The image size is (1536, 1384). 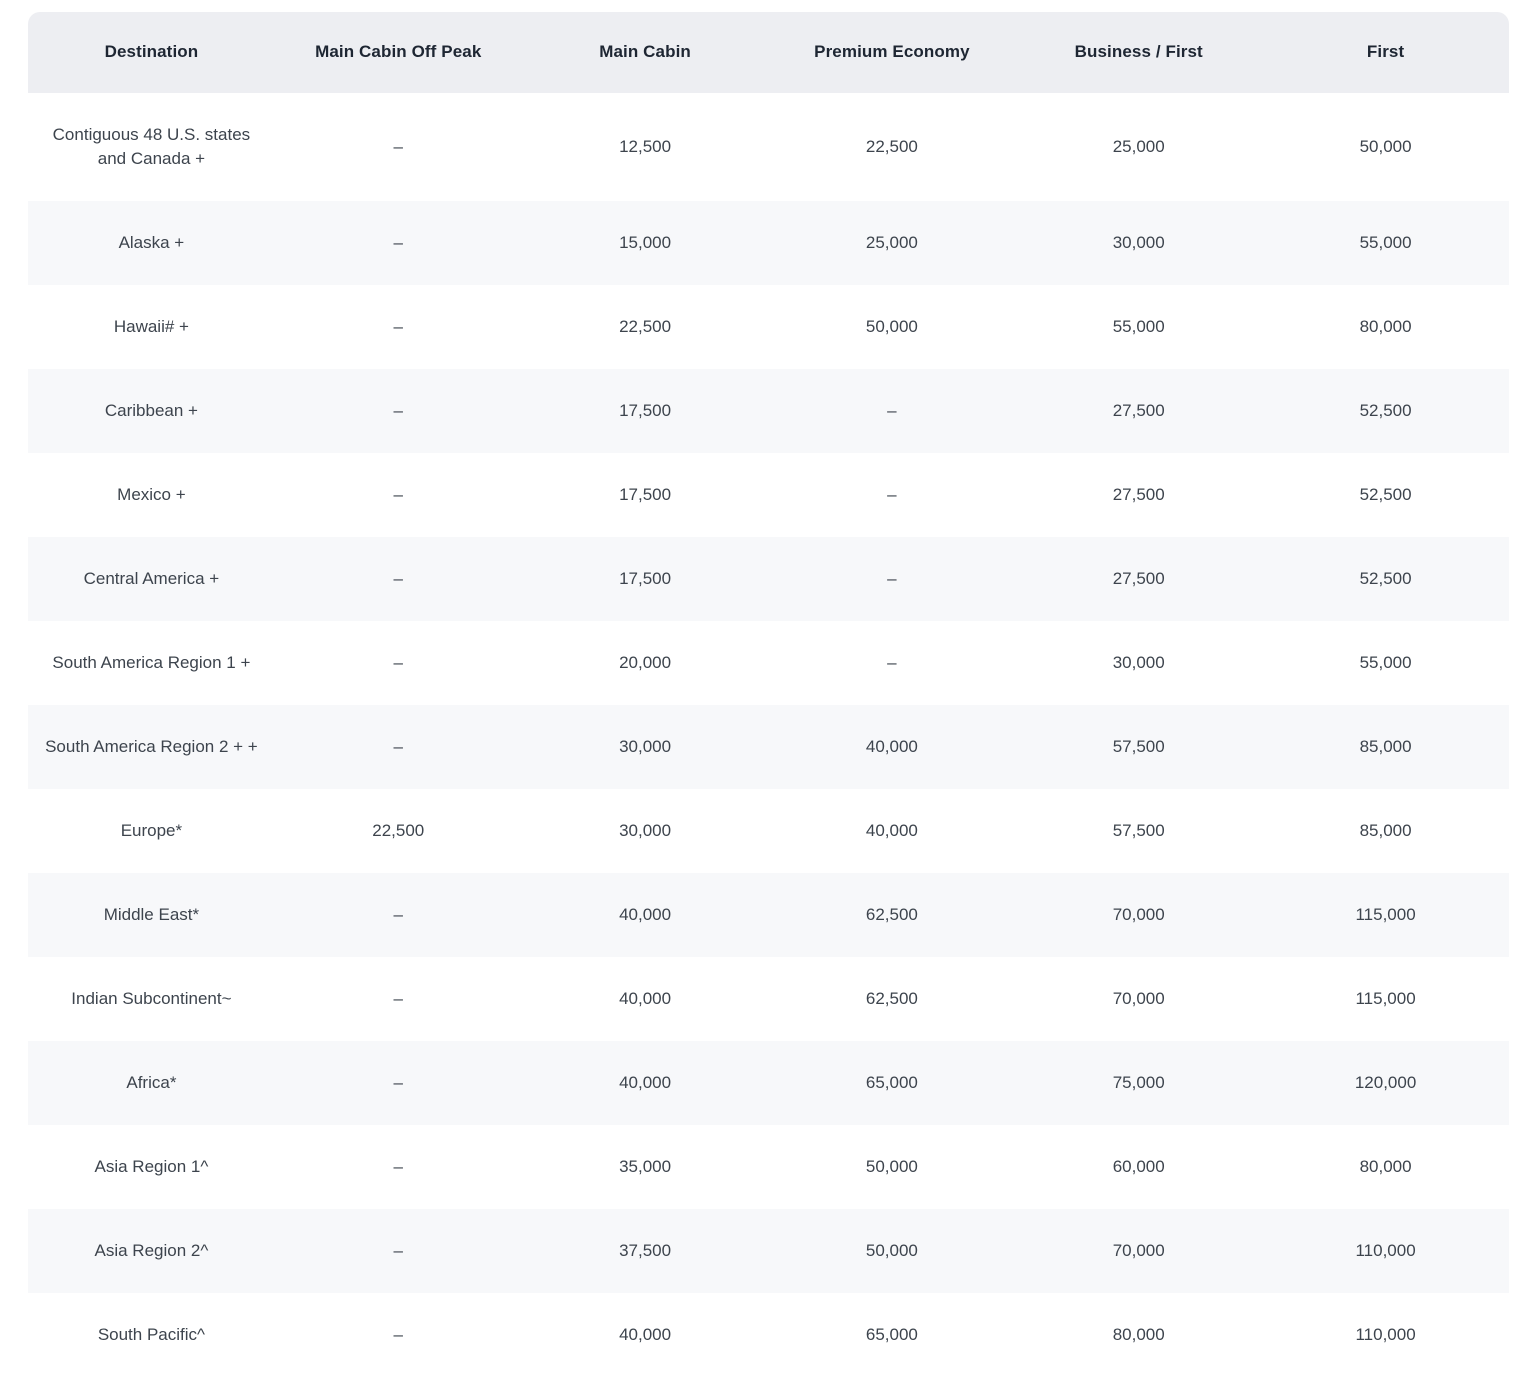 I want to click on value-cell-business-first: 30,000, so click(x=1138, y=242).